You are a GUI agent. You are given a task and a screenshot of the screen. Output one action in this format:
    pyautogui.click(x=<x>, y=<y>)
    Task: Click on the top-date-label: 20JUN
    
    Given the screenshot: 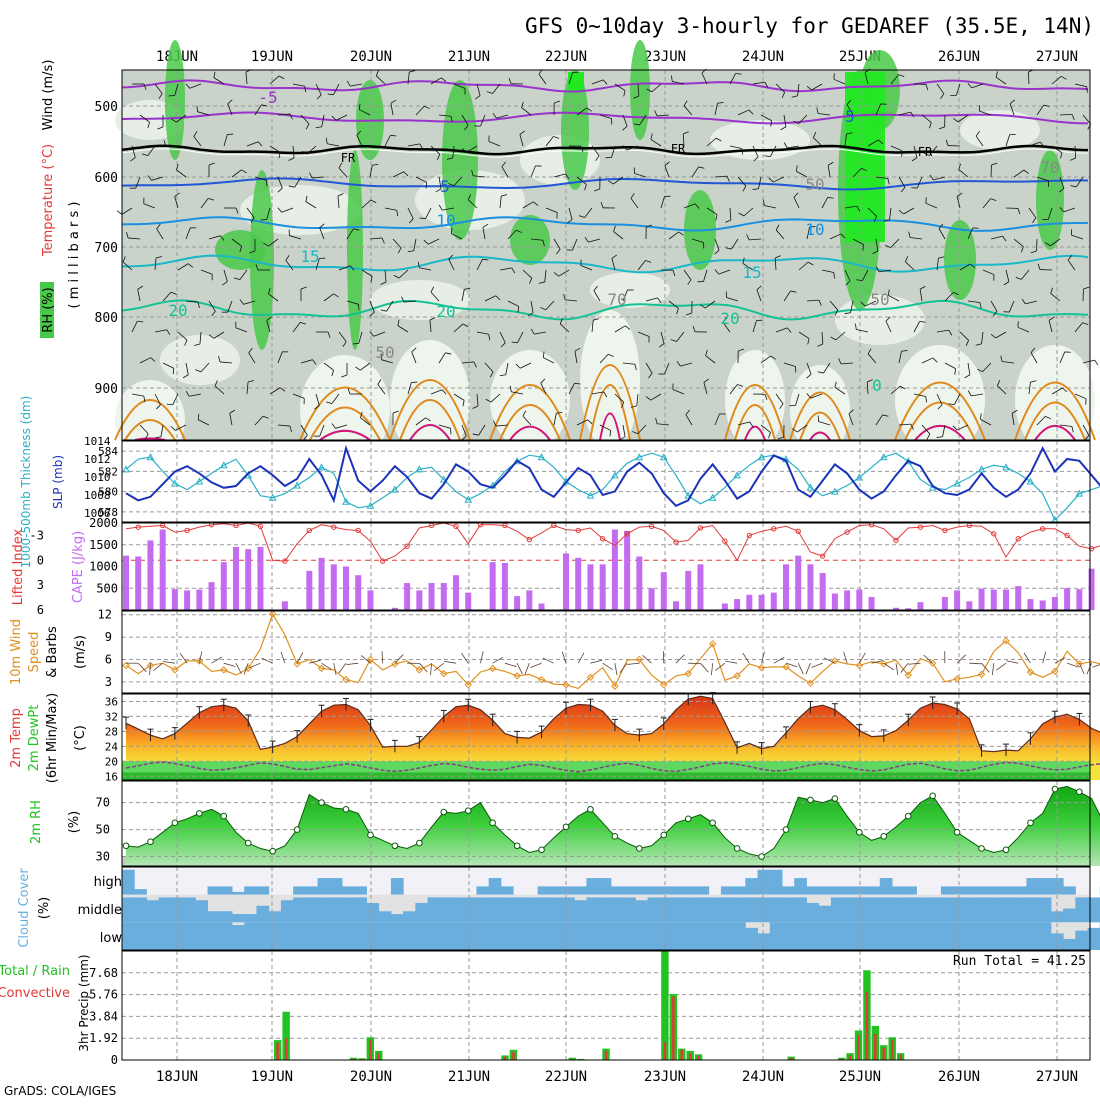 What is the action you would take?
    pyautogui.click(x=371, y=57)
    